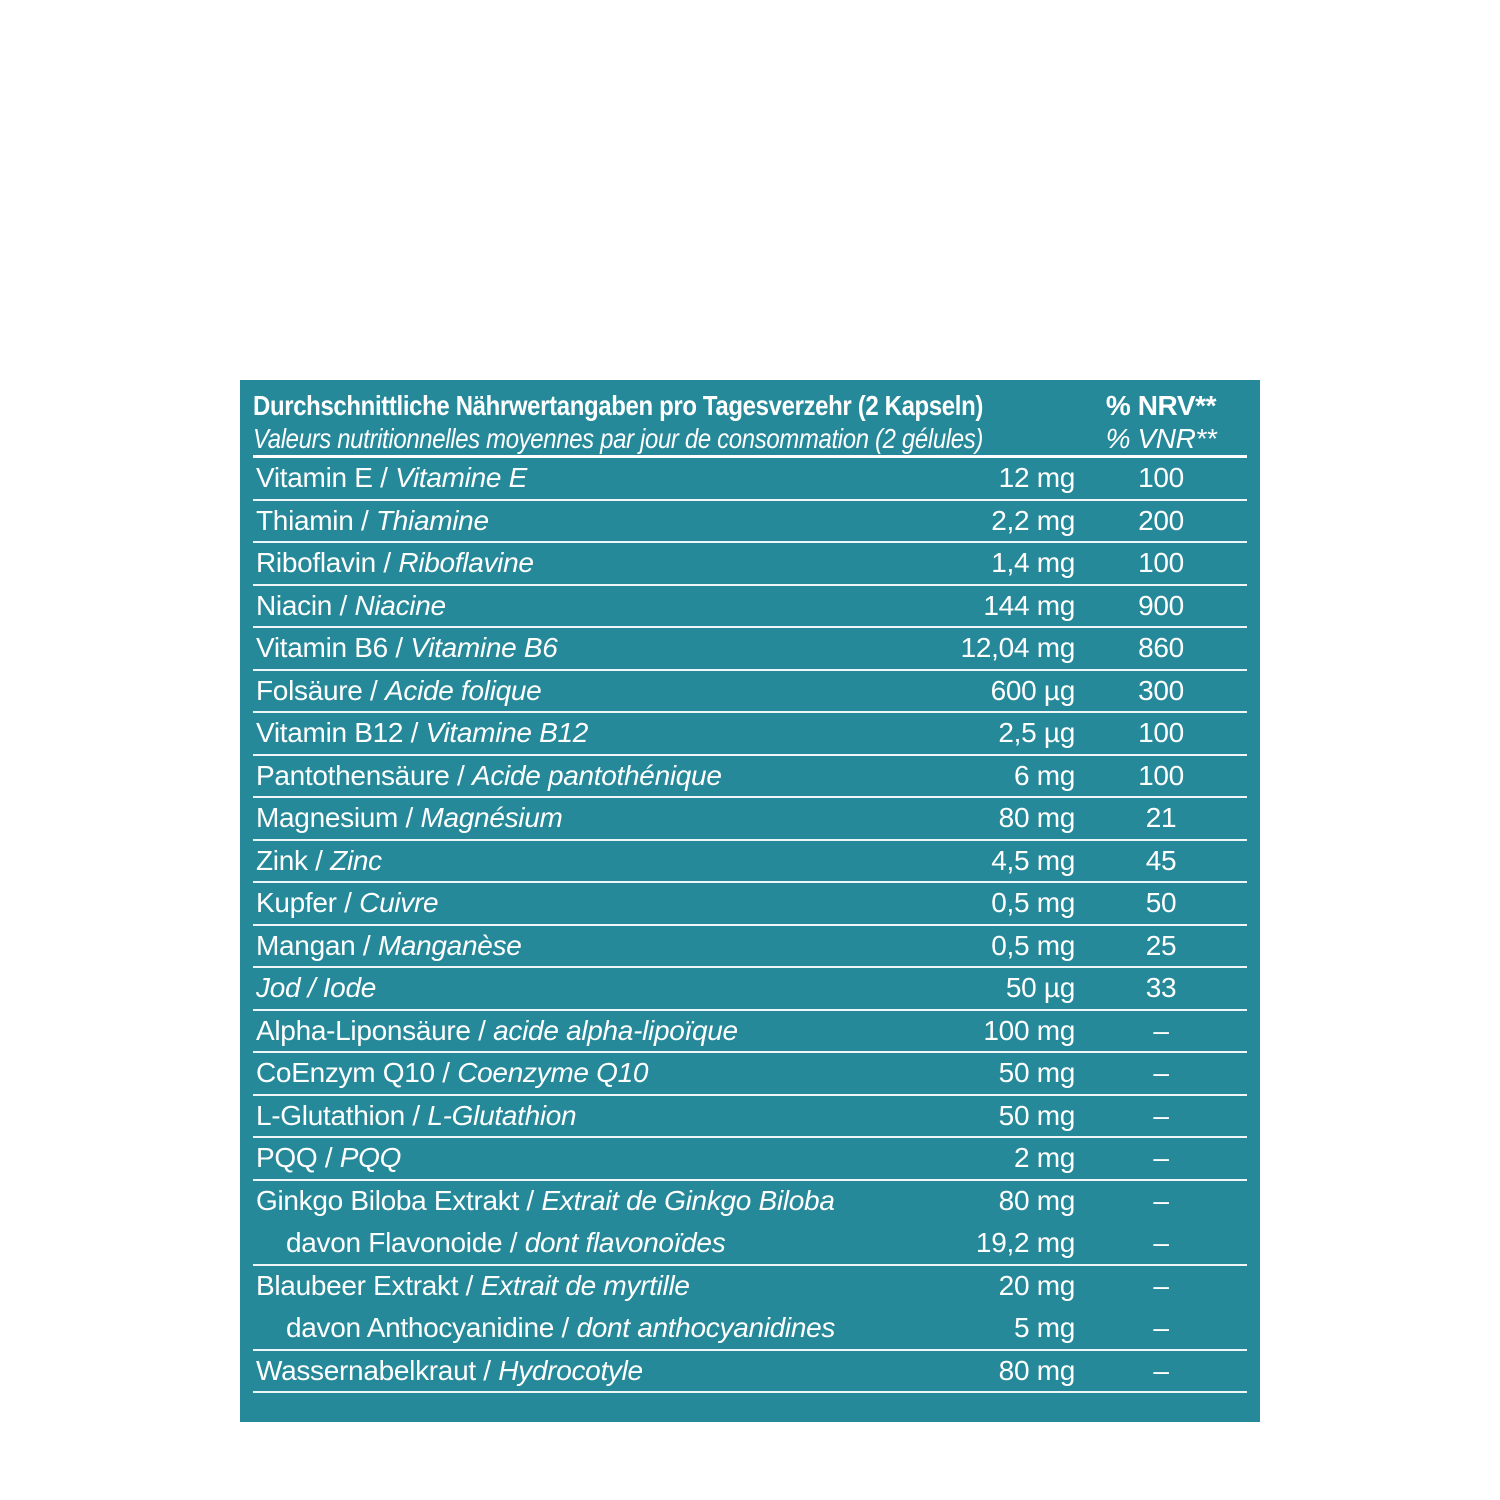  Describe the element at coordinates (750, 607) in the screenshot. I see `table-row: Niacin / Niacine 144 mg 900` at that location.